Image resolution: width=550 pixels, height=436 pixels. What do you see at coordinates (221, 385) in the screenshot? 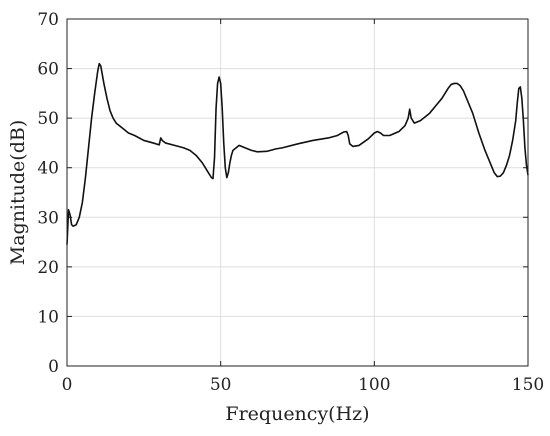
I see `x-tick-label: 50` at bounding box center [221, 385].